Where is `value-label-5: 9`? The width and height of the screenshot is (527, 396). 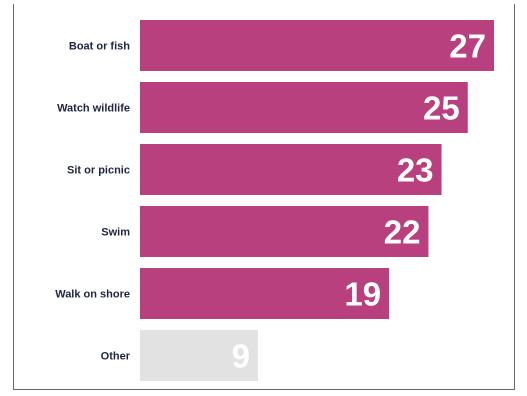 value-label-5: 9 is located at coordinates (241, 356).